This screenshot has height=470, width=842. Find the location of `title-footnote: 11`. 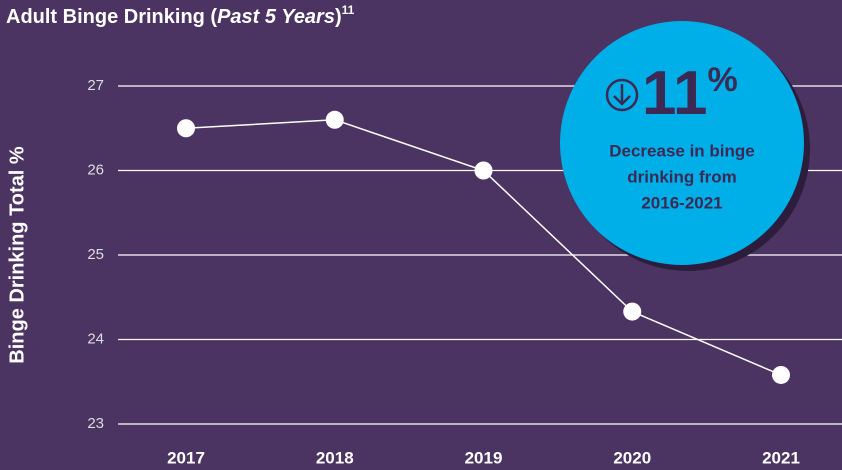

title-footnote: 11 is located at coordinates (348, 10).